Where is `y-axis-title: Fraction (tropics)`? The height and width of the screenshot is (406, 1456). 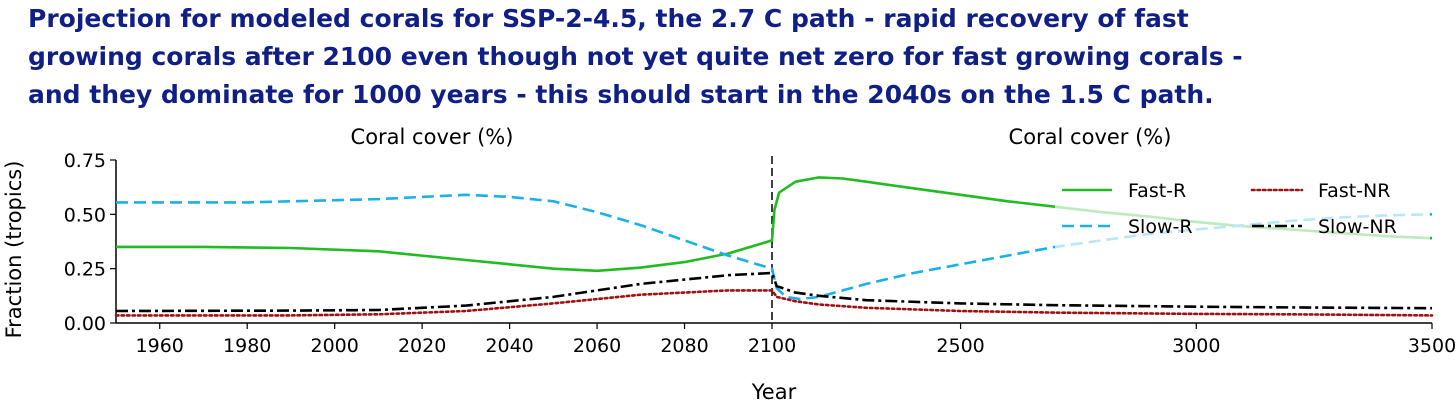 y-axis-title: Fraction (tropics) is located at coordinates (14, 250).